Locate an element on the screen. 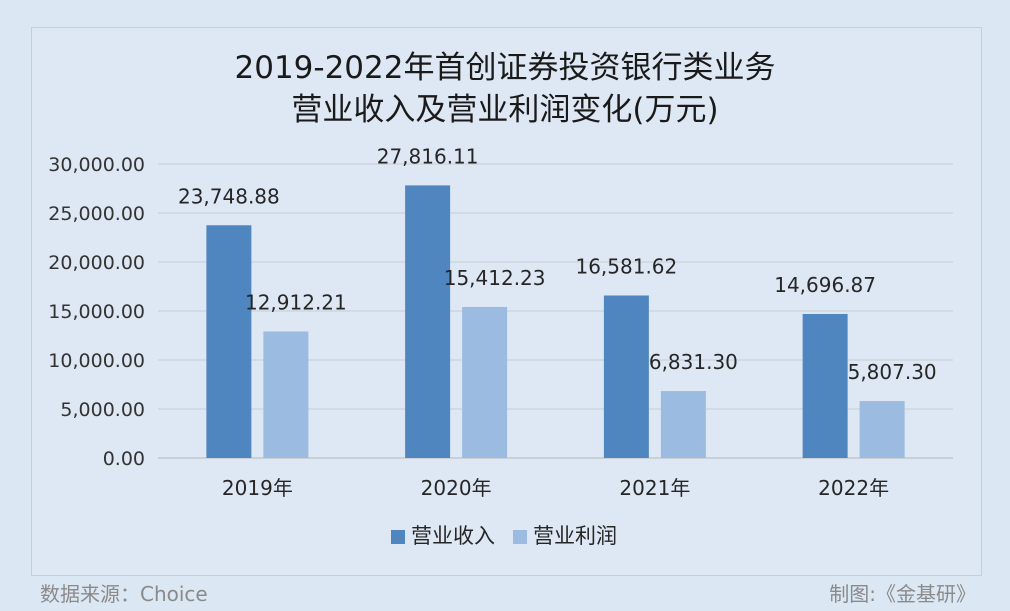 This screenshot has width=1010, height=611. data-label: 15,412.23 is located at coordinates (495, 278).